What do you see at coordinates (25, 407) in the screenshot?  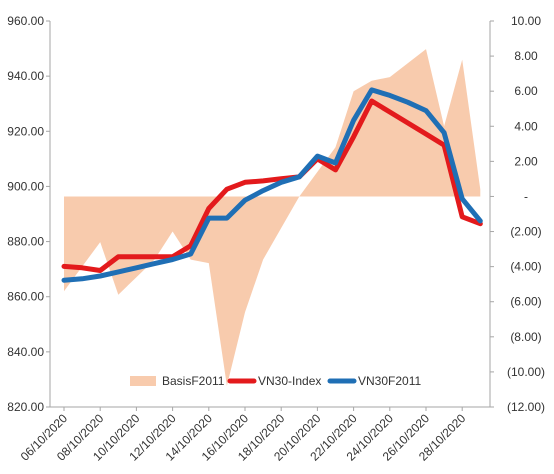 I see `left-tick-label: 820.00` at bounding box center [25, 407].